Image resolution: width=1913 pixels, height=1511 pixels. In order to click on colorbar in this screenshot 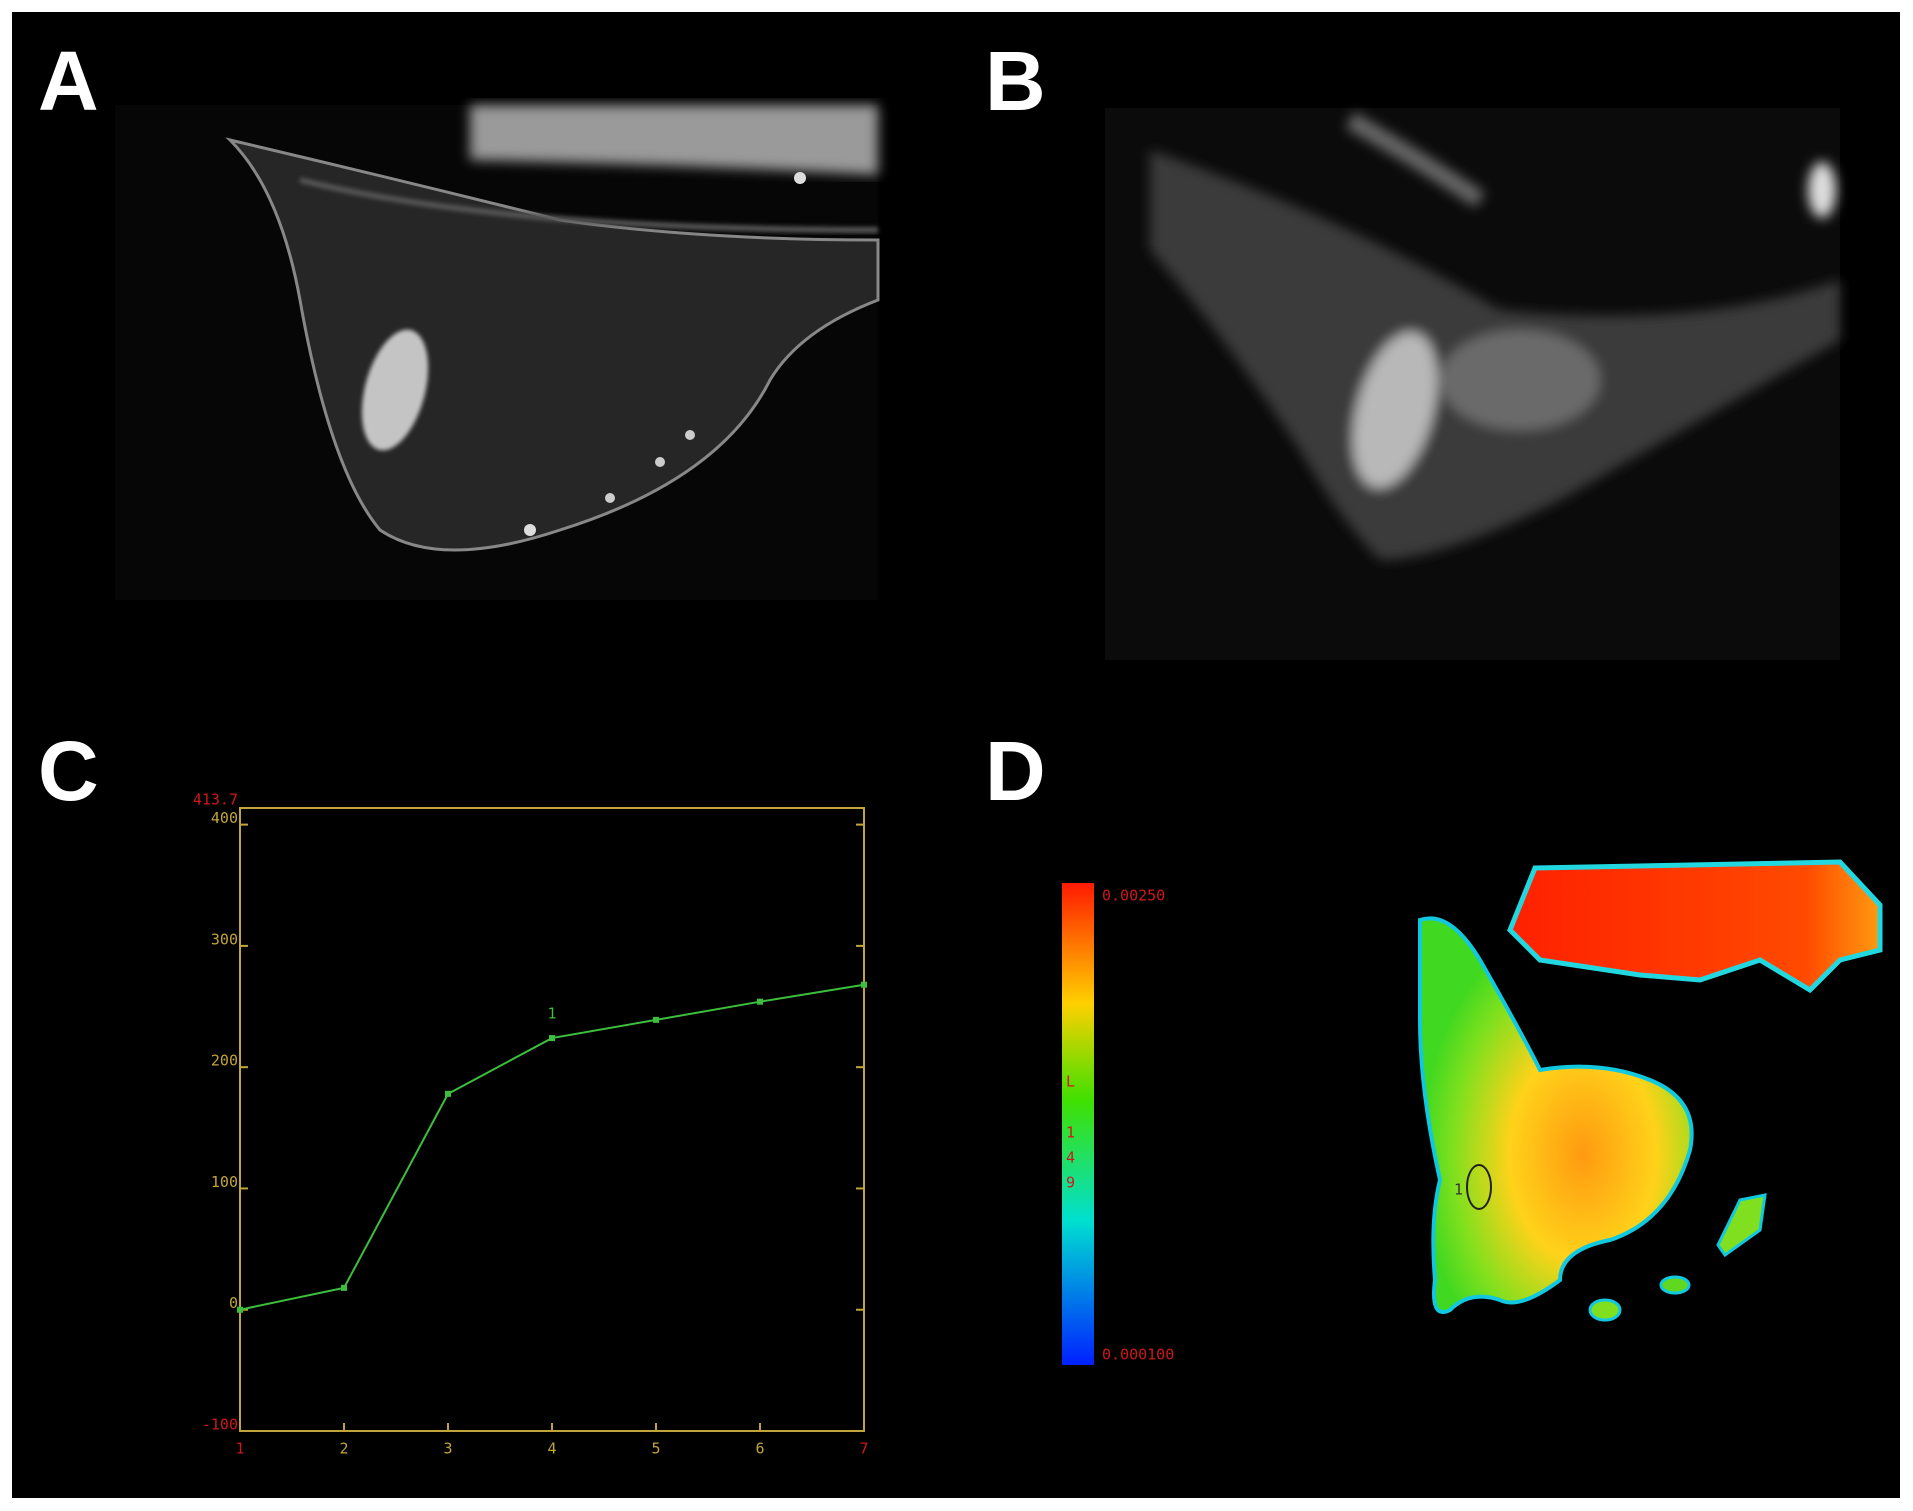, I will do `click(1078, 1124)`.